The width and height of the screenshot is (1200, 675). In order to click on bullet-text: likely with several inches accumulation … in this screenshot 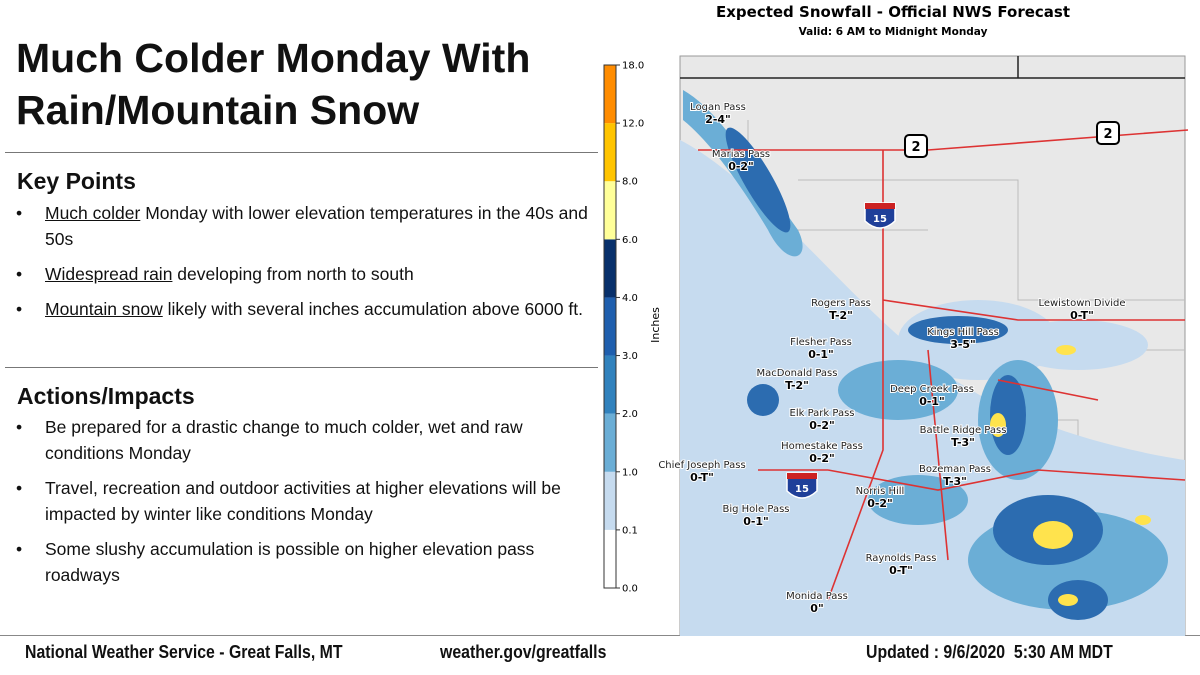, I will do `click(372, 309)`.